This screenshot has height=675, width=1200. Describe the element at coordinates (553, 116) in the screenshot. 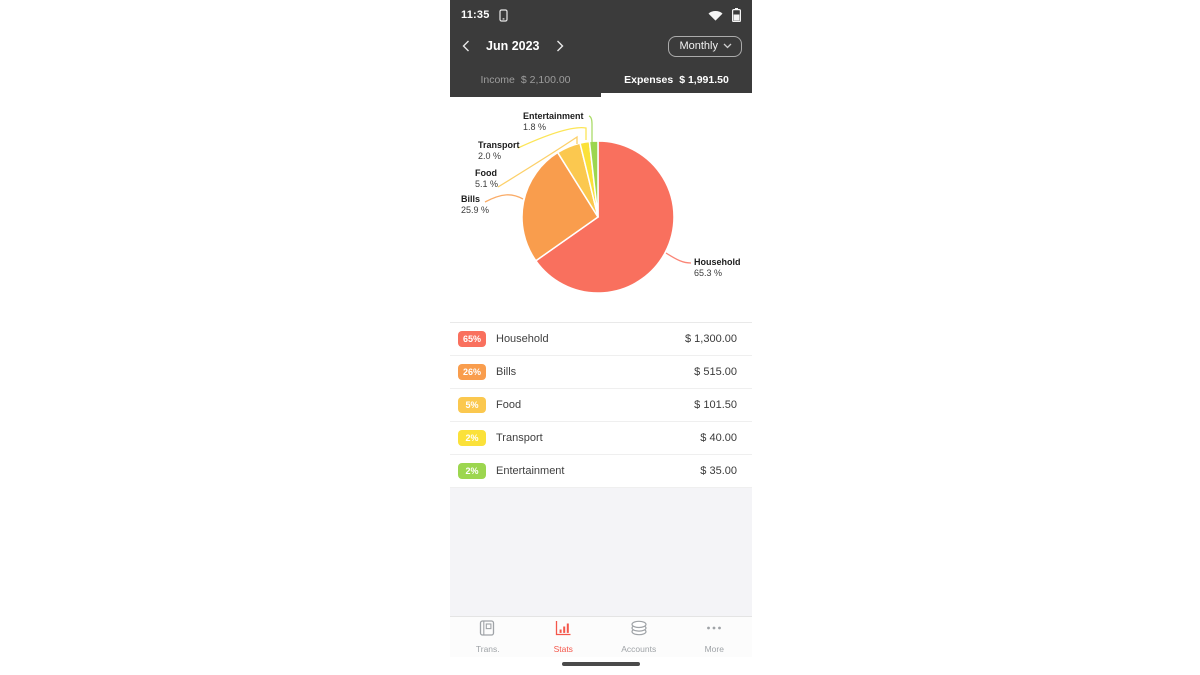

I see `pie-label-name: Entertainment` at that location.